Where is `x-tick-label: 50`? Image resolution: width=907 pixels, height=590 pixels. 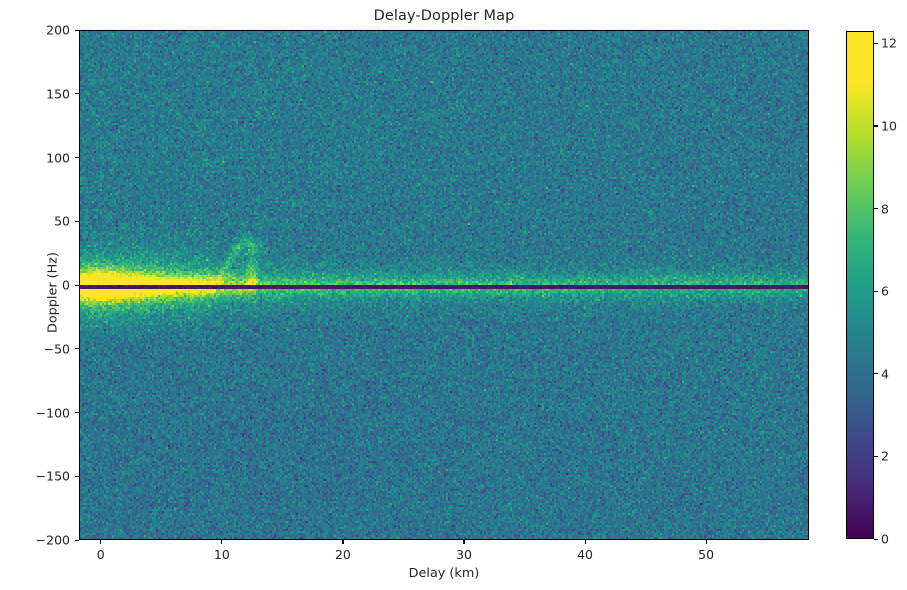 x-tick-label: 50 is located at coordinates (706, 554).